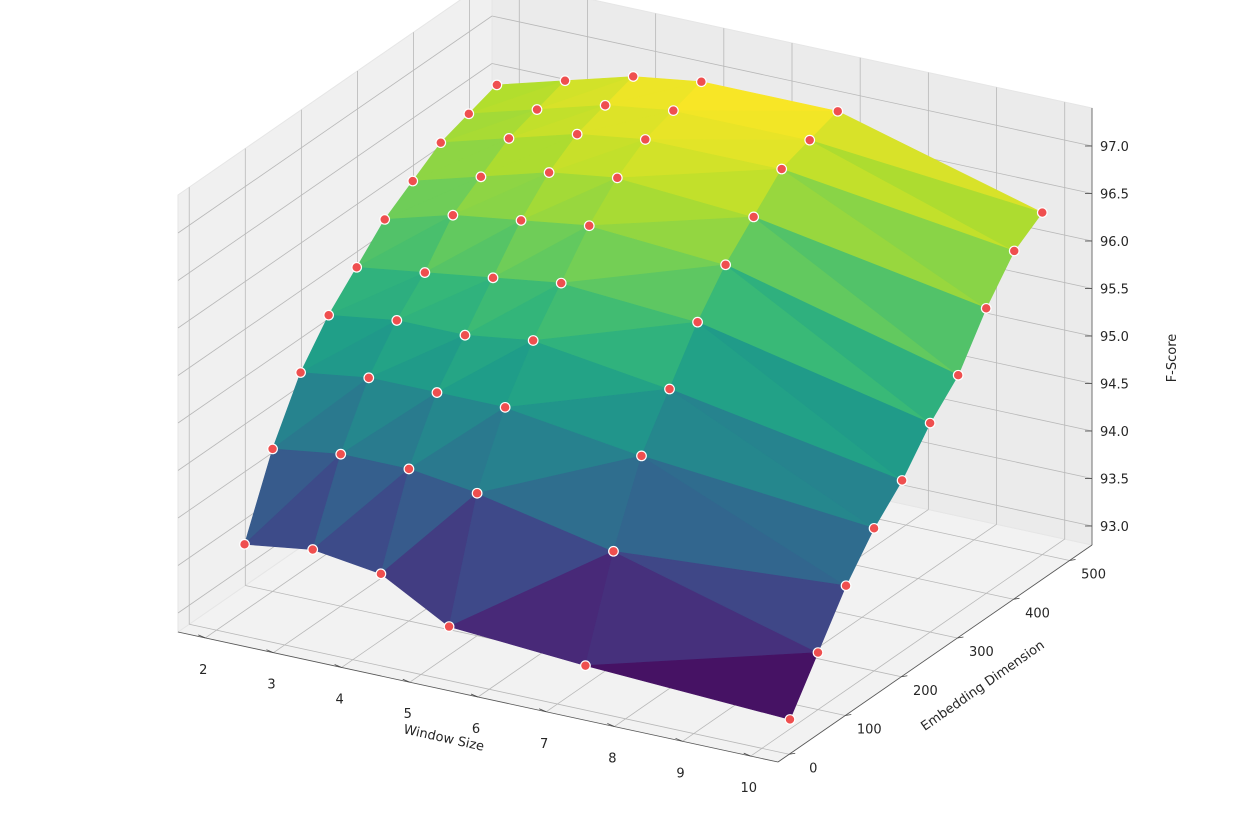 Image resolution: width=1252 pixels, height=824 pixels. I want to click on y-tick-label: 300, so click(981, 652).